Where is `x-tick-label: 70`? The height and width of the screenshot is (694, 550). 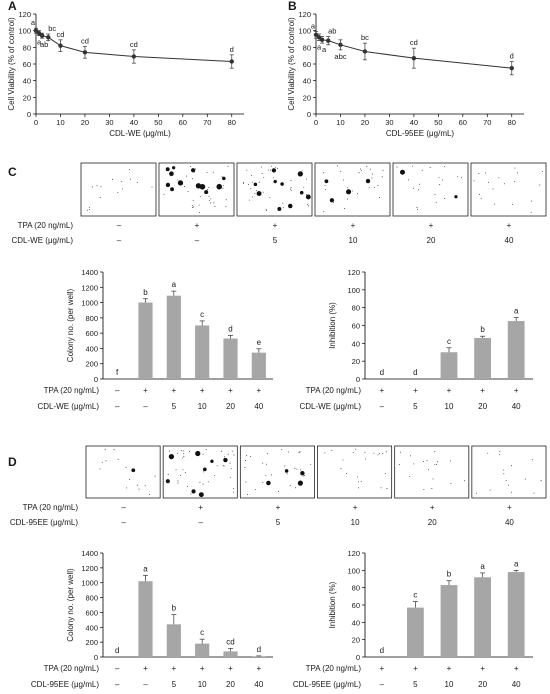
x-tick-label: 70 is located at coordinates (207, 122).